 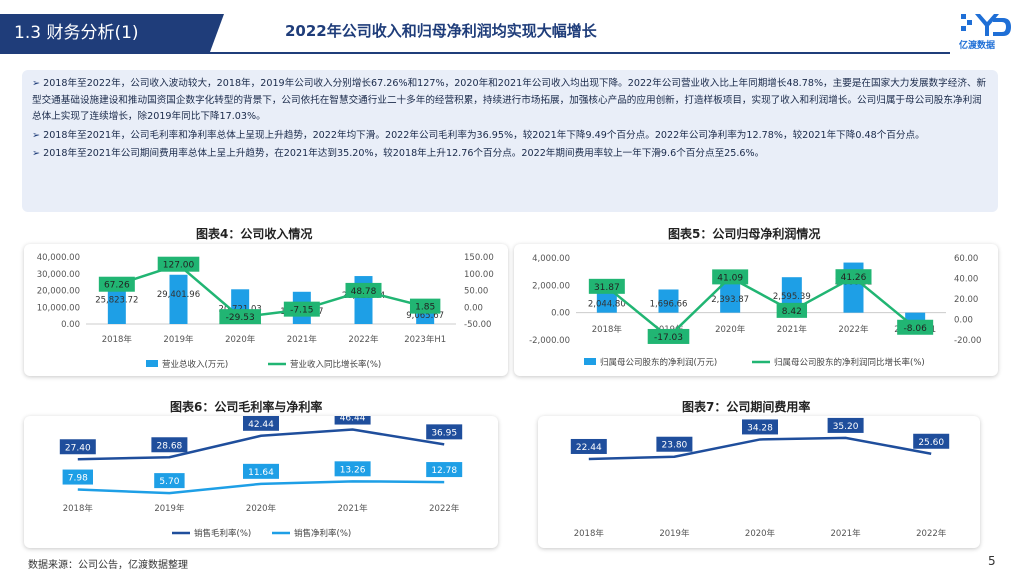 What do you see at coordinates (246, 407) in the screenshot?
I see `chart6-title: 图表6：公司毛利率与净利率` at bounding box center [246, 407].